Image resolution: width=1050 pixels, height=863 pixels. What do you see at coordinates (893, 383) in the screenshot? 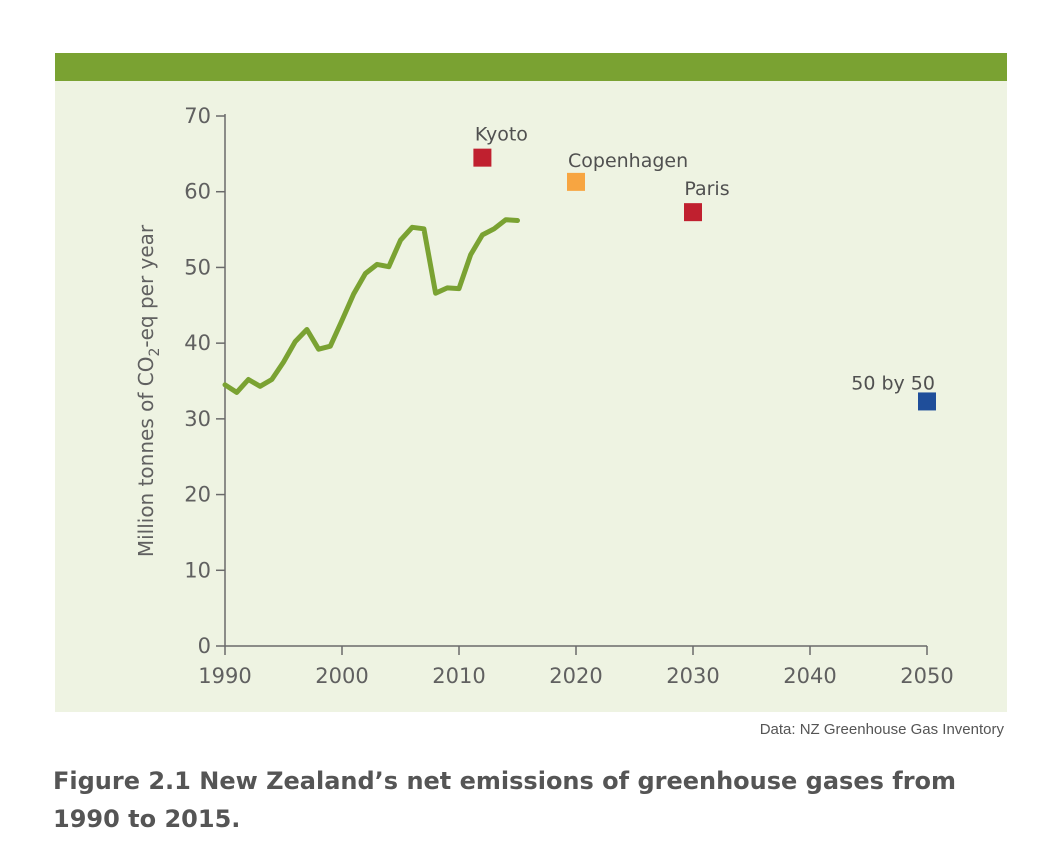
I see `target-label-50-by-50: 50 by 50` at bounding box center [893, 383].